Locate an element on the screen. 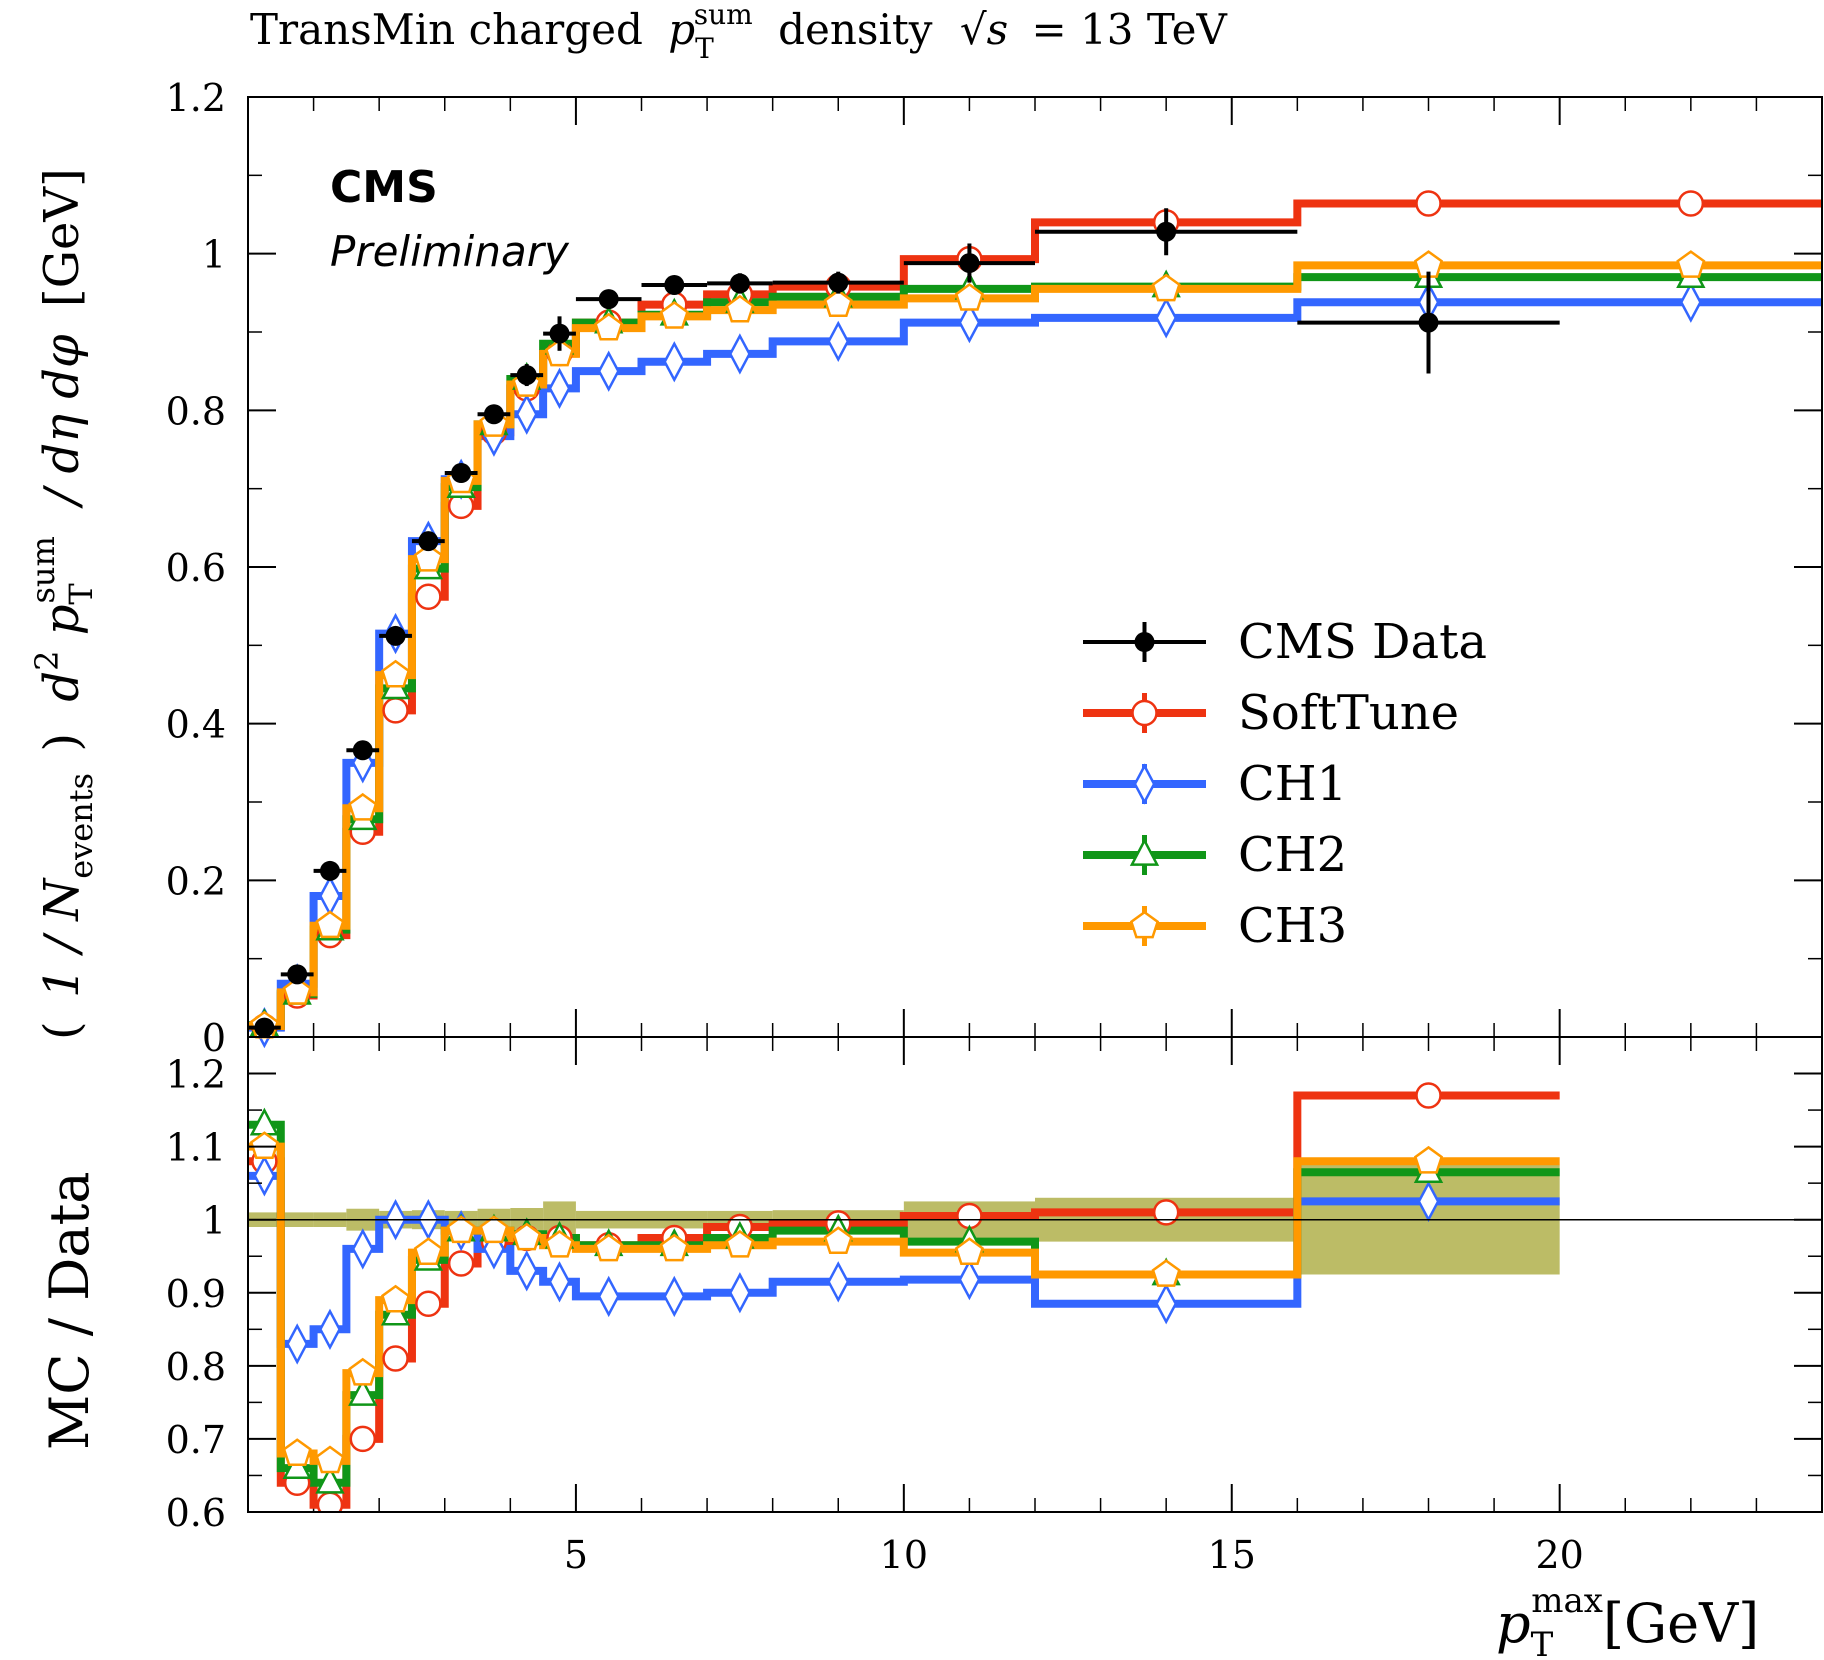 This screenshot has height=1660, width=1824. y-axis-label: ( 1 / Nevents ) d2 pTsum / dη dφ [GeV] is located at coordinates (57, 604).